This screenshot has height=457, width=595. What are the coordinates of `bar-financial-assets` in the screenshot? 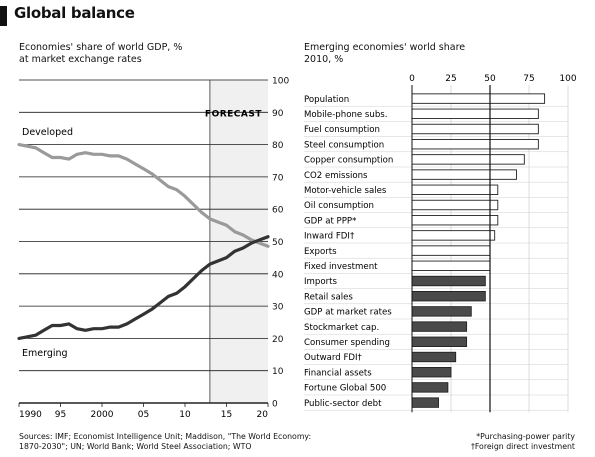 It's located at (431, 372).